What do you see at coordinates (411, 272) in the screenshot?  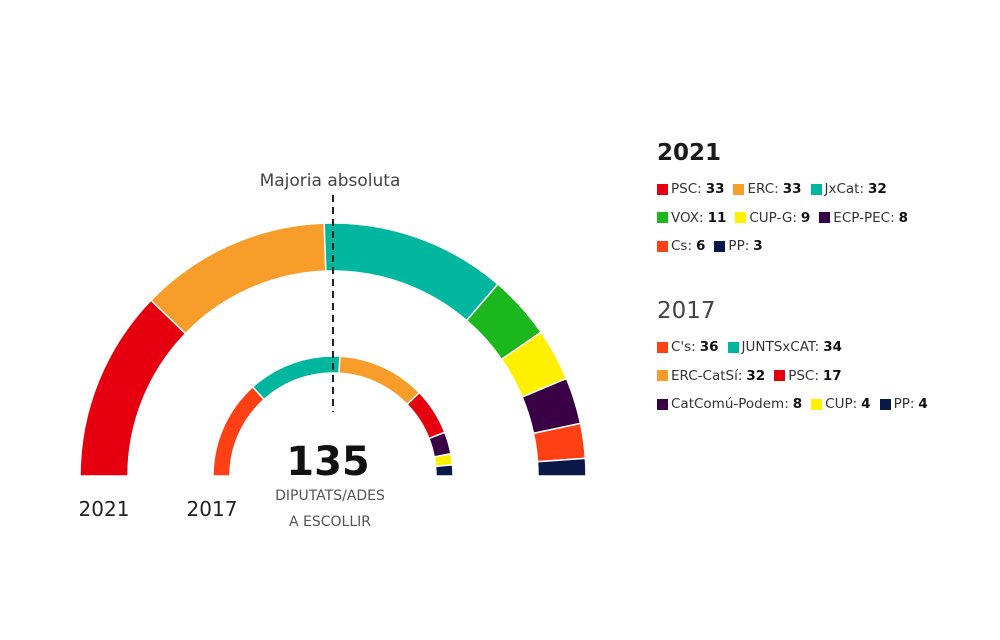 I see `arc-2021-jxcat` at bounding box center [411, 272].